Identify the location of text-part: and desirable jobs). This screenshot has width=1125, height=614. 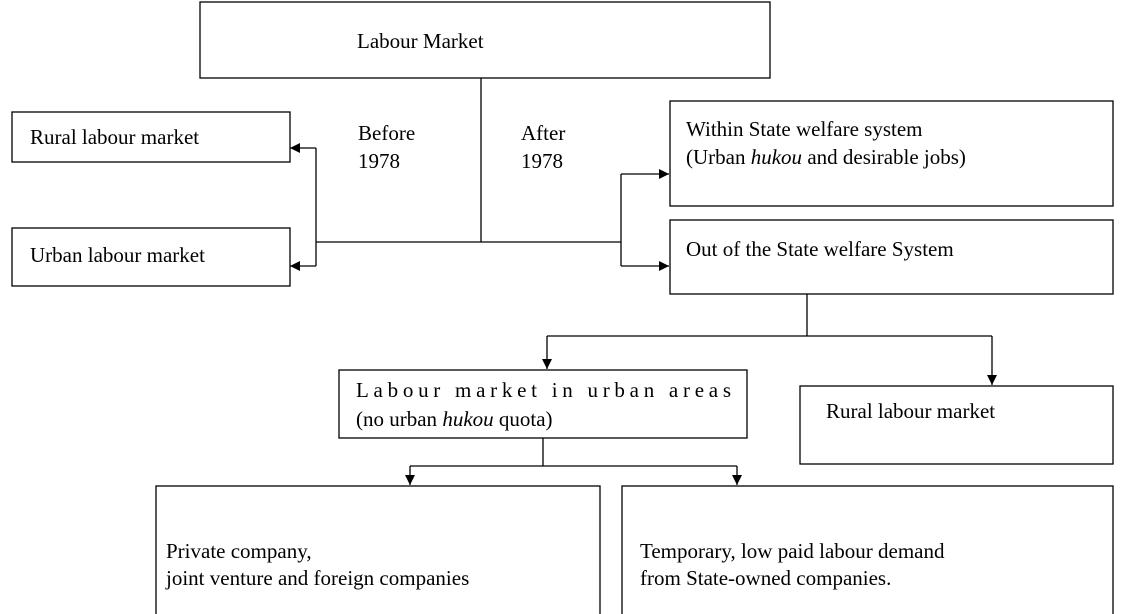
(884, 157).